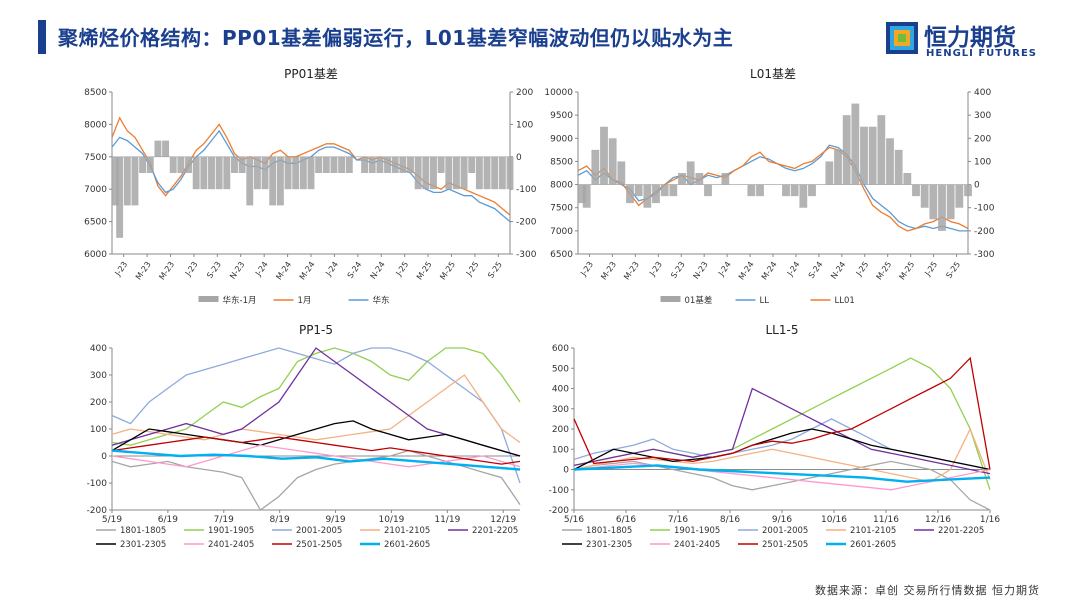  I want to click on y-tick-label: 400, so click(560, 390).